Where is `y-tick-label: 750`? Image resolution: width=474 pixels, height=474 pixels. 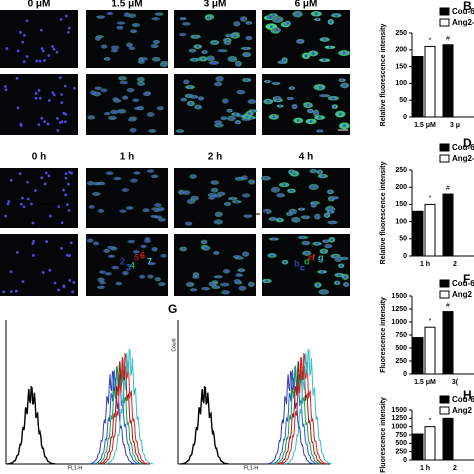 y-tick-label: 750 is located at coordinates (401, 335).